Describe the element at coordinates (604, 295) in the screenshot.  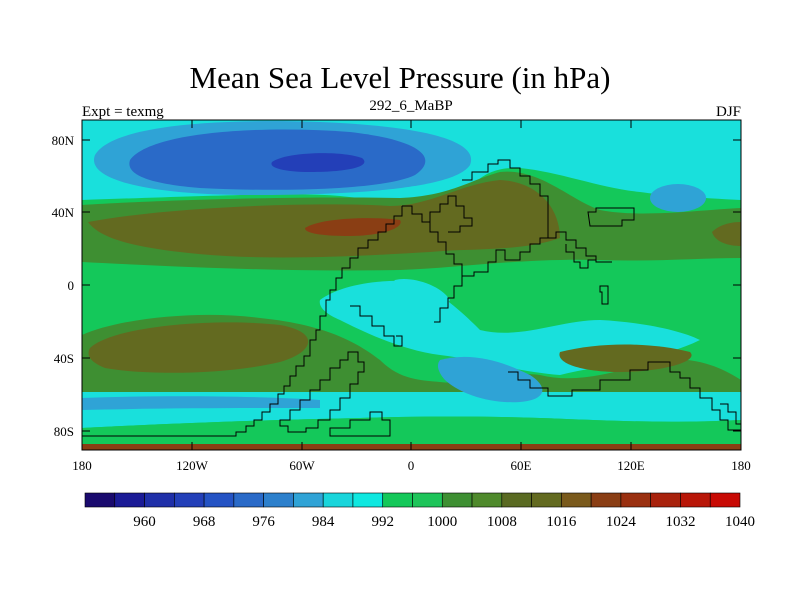
I see `coast-maritime` at that location.